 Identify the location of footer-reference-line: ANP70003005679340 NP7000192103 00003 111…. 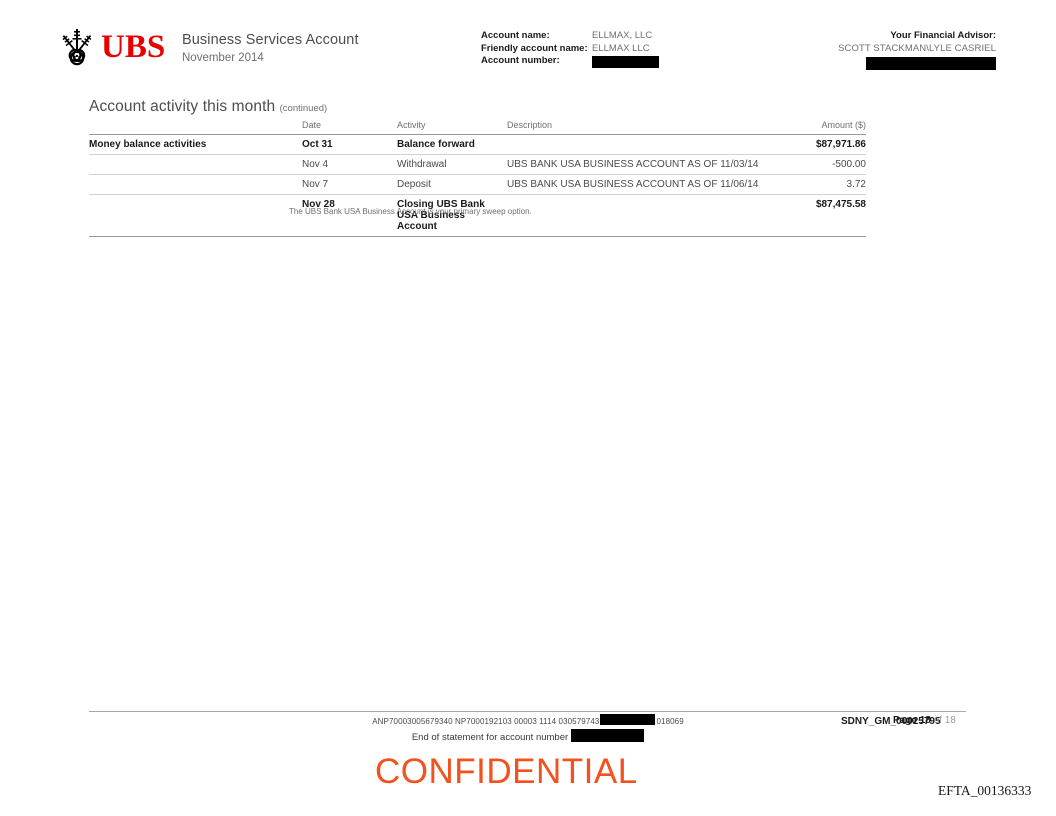
(528, 720).